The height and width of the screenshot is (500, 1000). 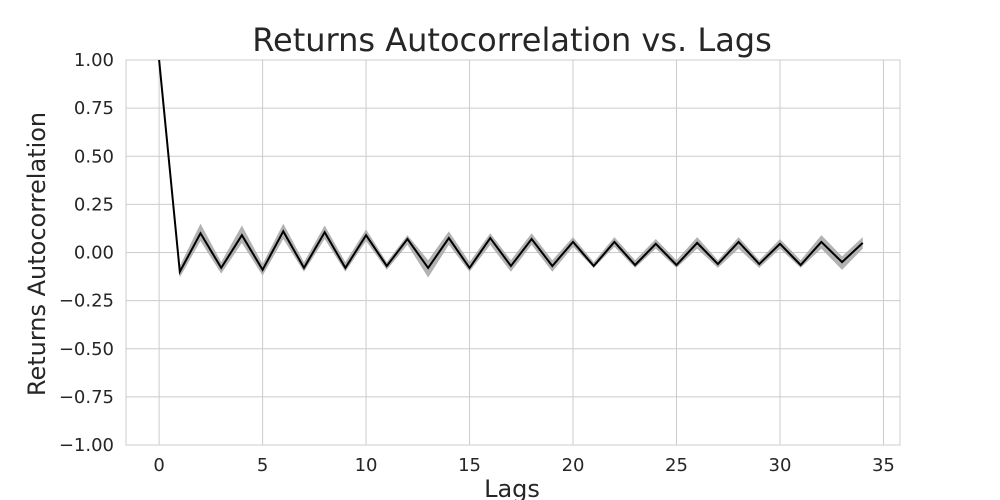 What do you see at coordinates (37, 254) in the screenshot?
I see `y-axis-label: Returns Autocorrelation` at bounding box center [37, 254].